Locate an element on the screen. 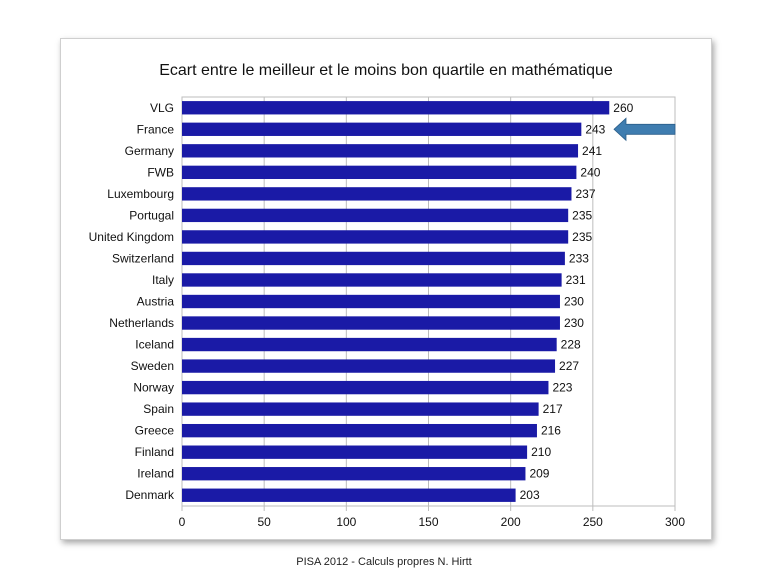 The image size is (768, 577). category-label: Sweden is located at coordinates (152, 366).